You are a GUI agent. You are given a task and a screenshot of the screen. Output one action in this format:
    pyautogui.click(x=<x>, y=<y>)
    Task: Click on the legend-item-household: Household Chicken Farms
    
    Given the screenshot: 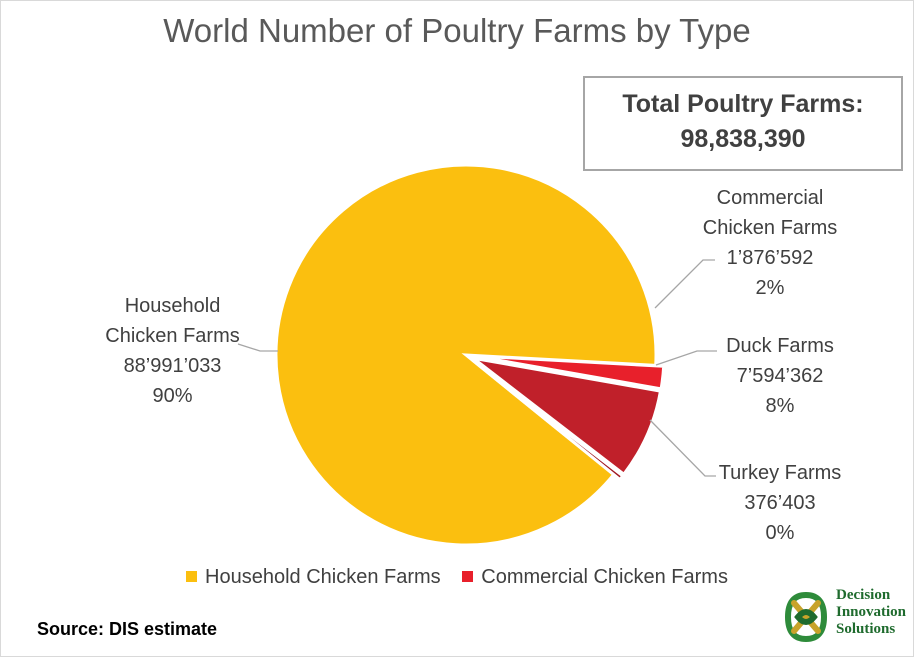 What is the action you would take?
    pyautogui.click(x=313, y=577)
    